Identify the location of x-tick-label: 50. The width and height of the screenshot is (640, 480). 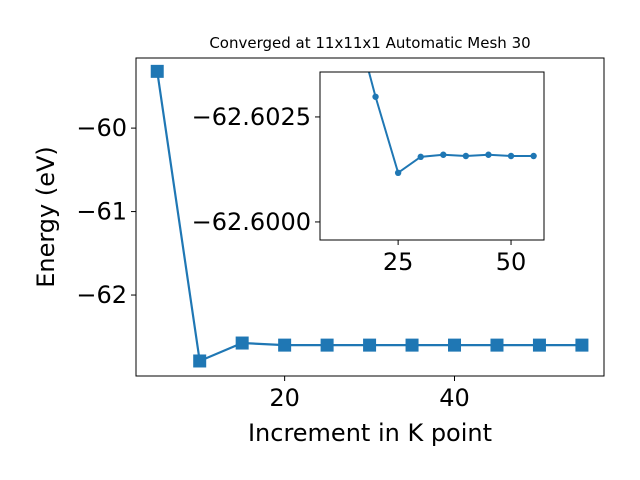
(511, 262).